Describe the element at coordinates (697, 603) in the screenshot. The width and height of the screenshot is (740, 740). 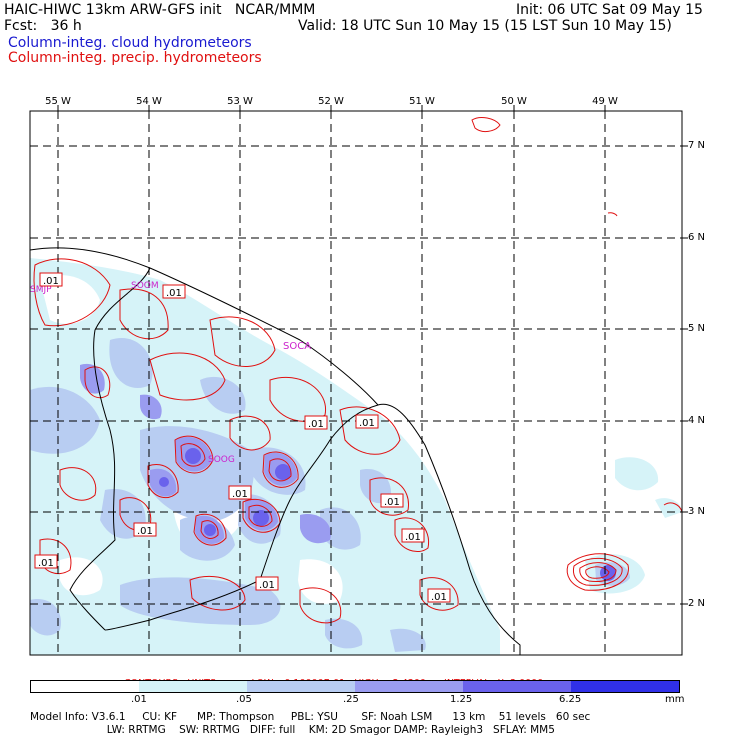
I see `lat-label: 2 N` at that location.